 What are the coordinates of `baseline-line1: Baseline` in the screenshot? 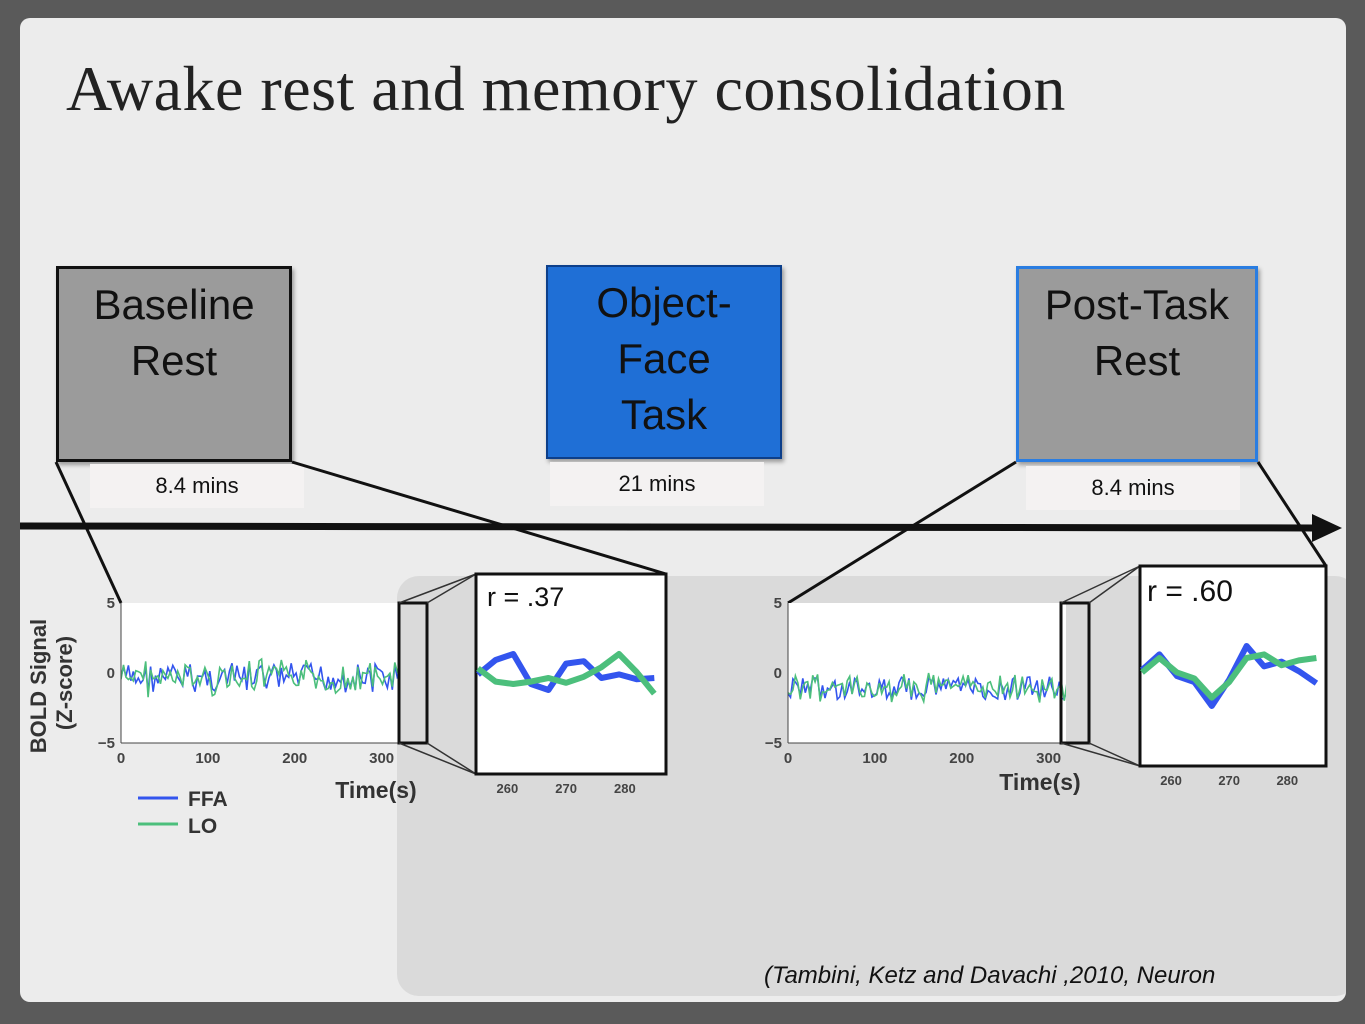 It's located at (174, 304).